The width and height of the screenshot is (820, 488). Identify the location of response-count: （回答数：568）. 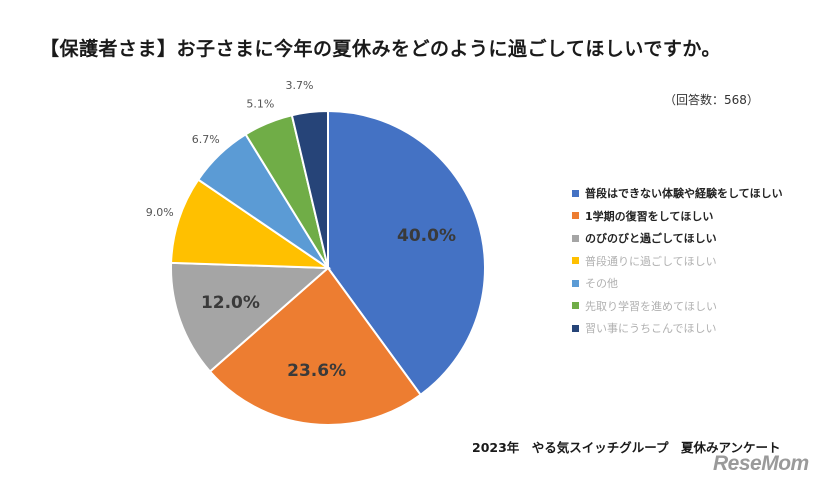
(711, 100).